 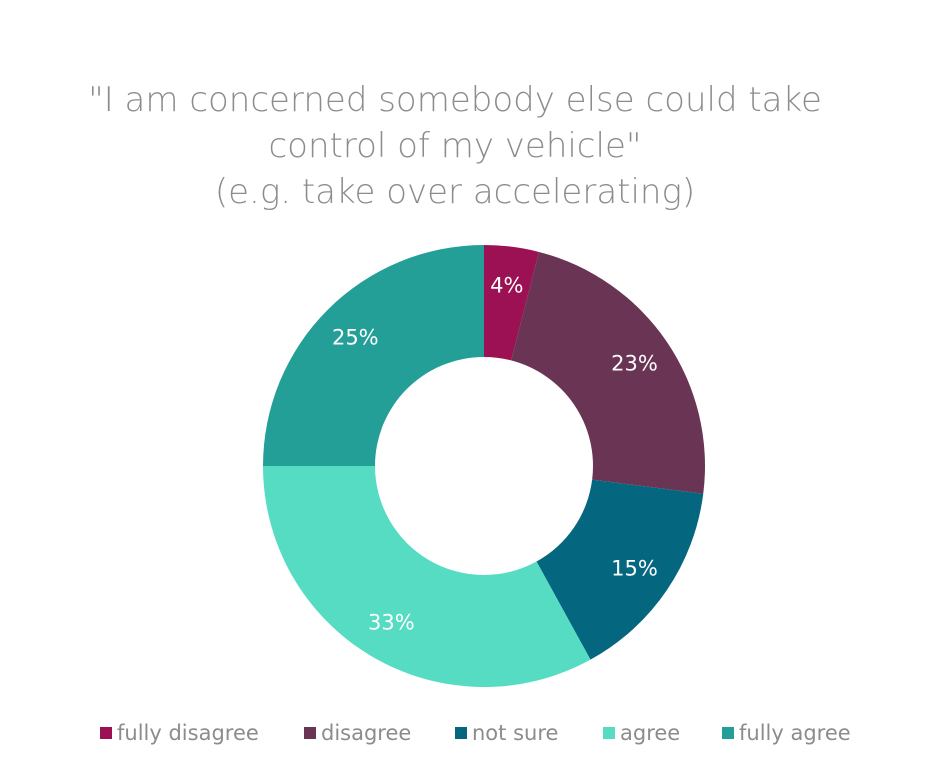 What do you see at coordinates (461, 733) in the screenshot?
I see `legend-swatch-not-sure` at bounding box center [461, 733].